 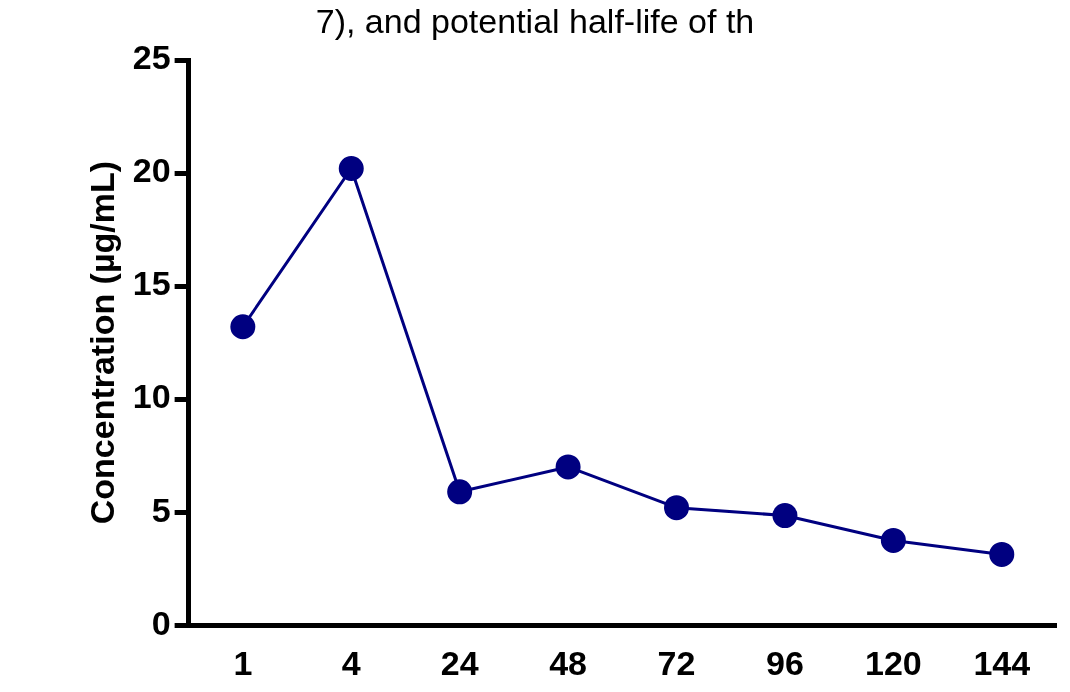 I want to click on y-tick-label: 20, so click(x=151, y=170).